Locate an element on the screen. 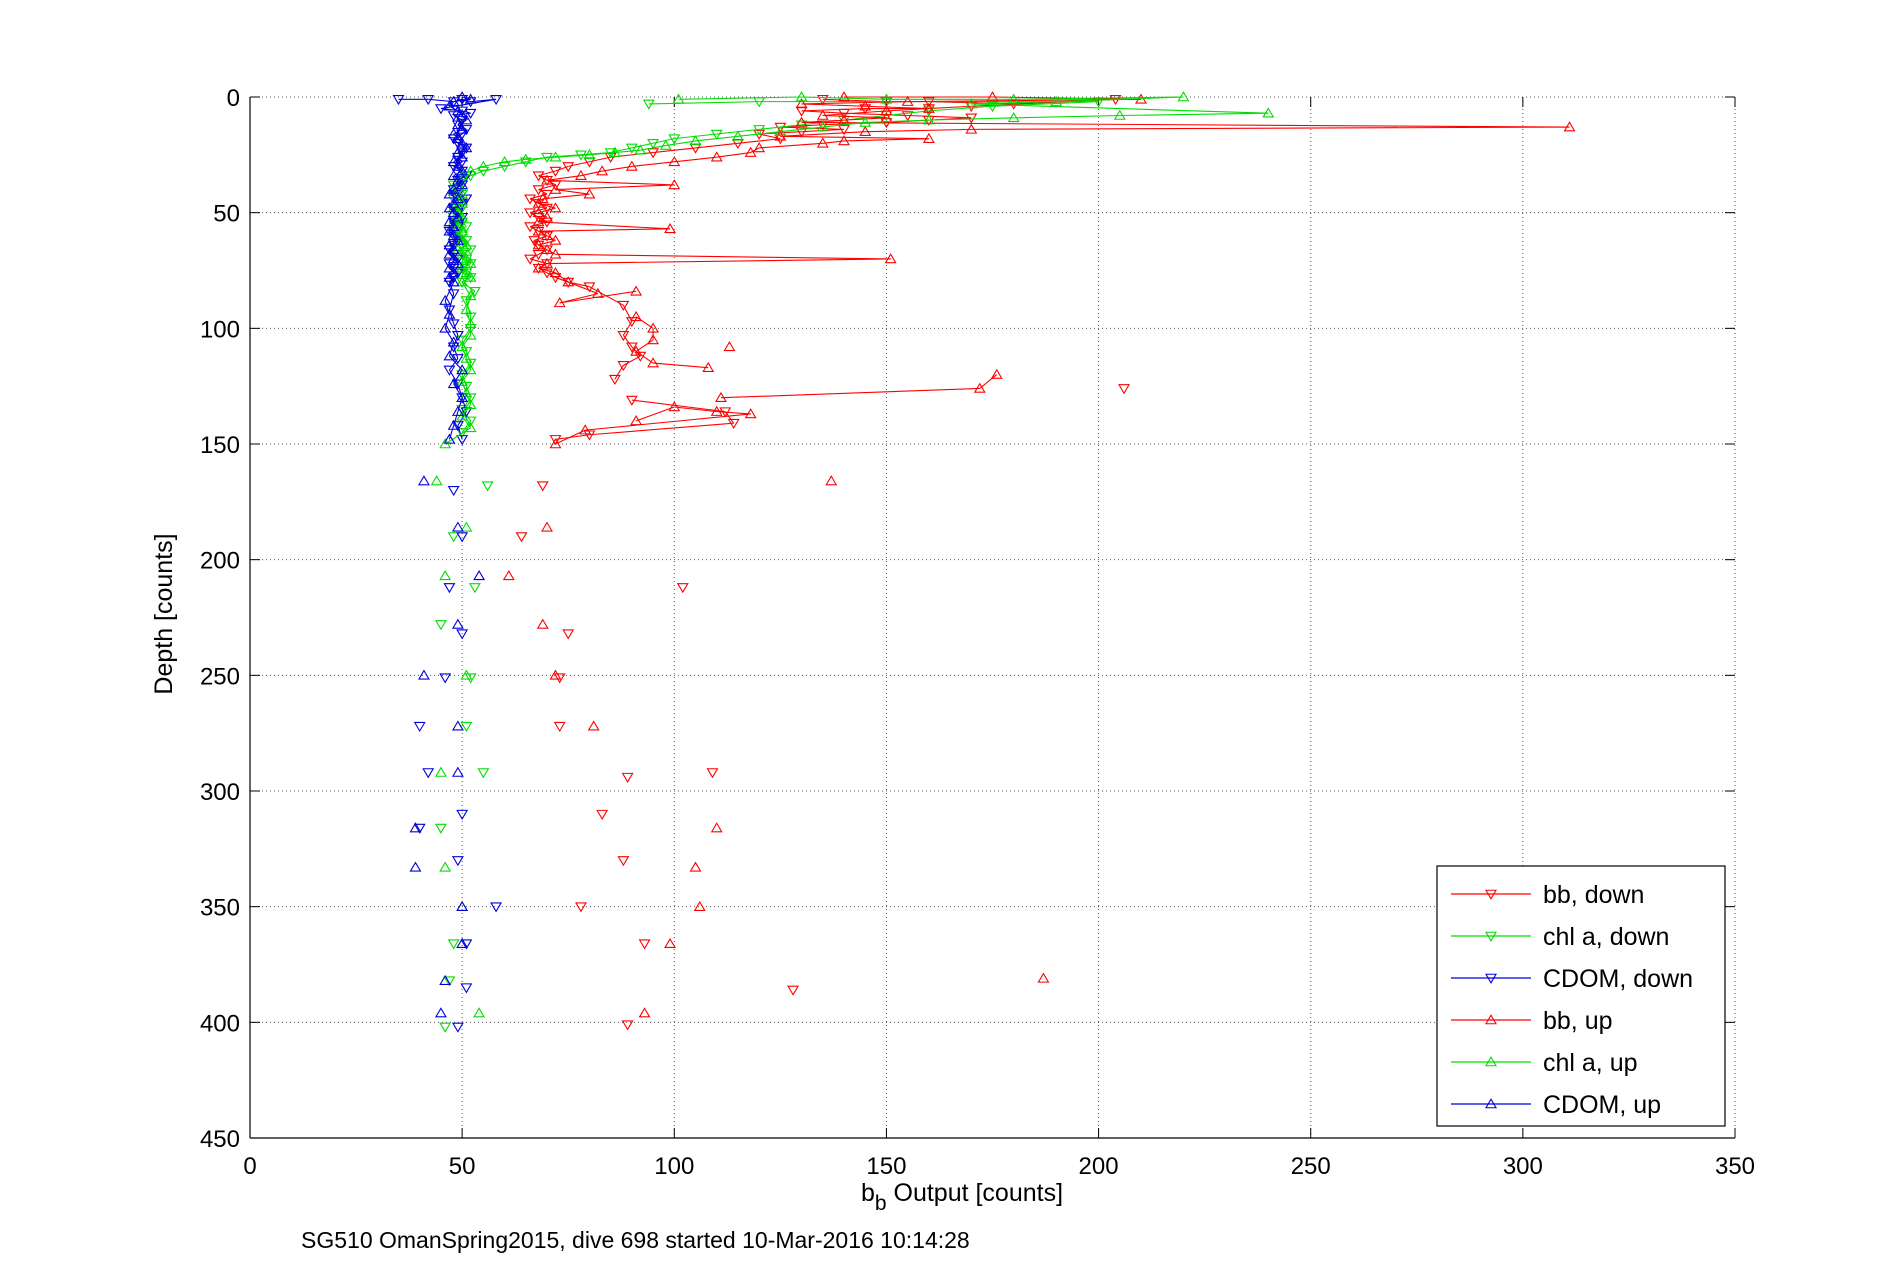 This screenshot has width=1891, height=1267. y-axis-label: Depth [counts] is located at coordinates (164, 613).